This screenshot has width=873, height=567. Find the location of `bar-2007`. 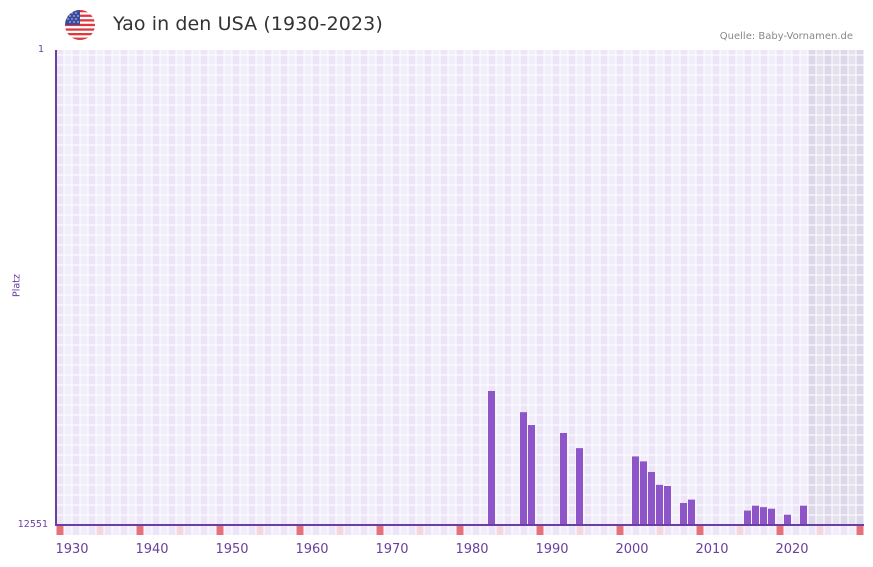

bar-2007 is located at coordinates (691, 512).